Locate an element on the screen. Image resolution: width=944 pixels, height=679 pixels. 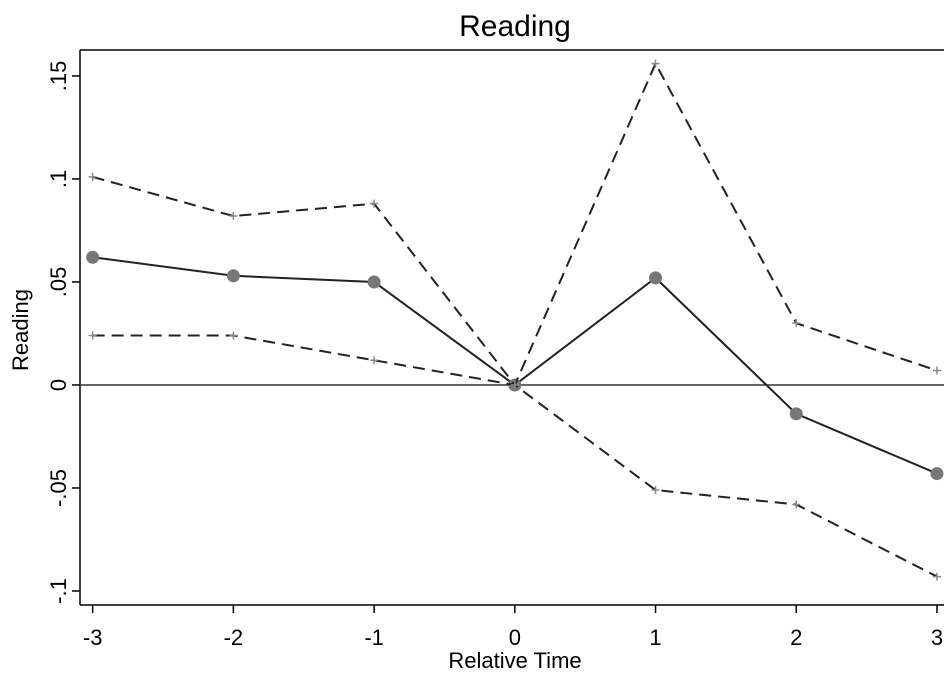
y-axis-label: Reading is located at coordinates (20, 330).